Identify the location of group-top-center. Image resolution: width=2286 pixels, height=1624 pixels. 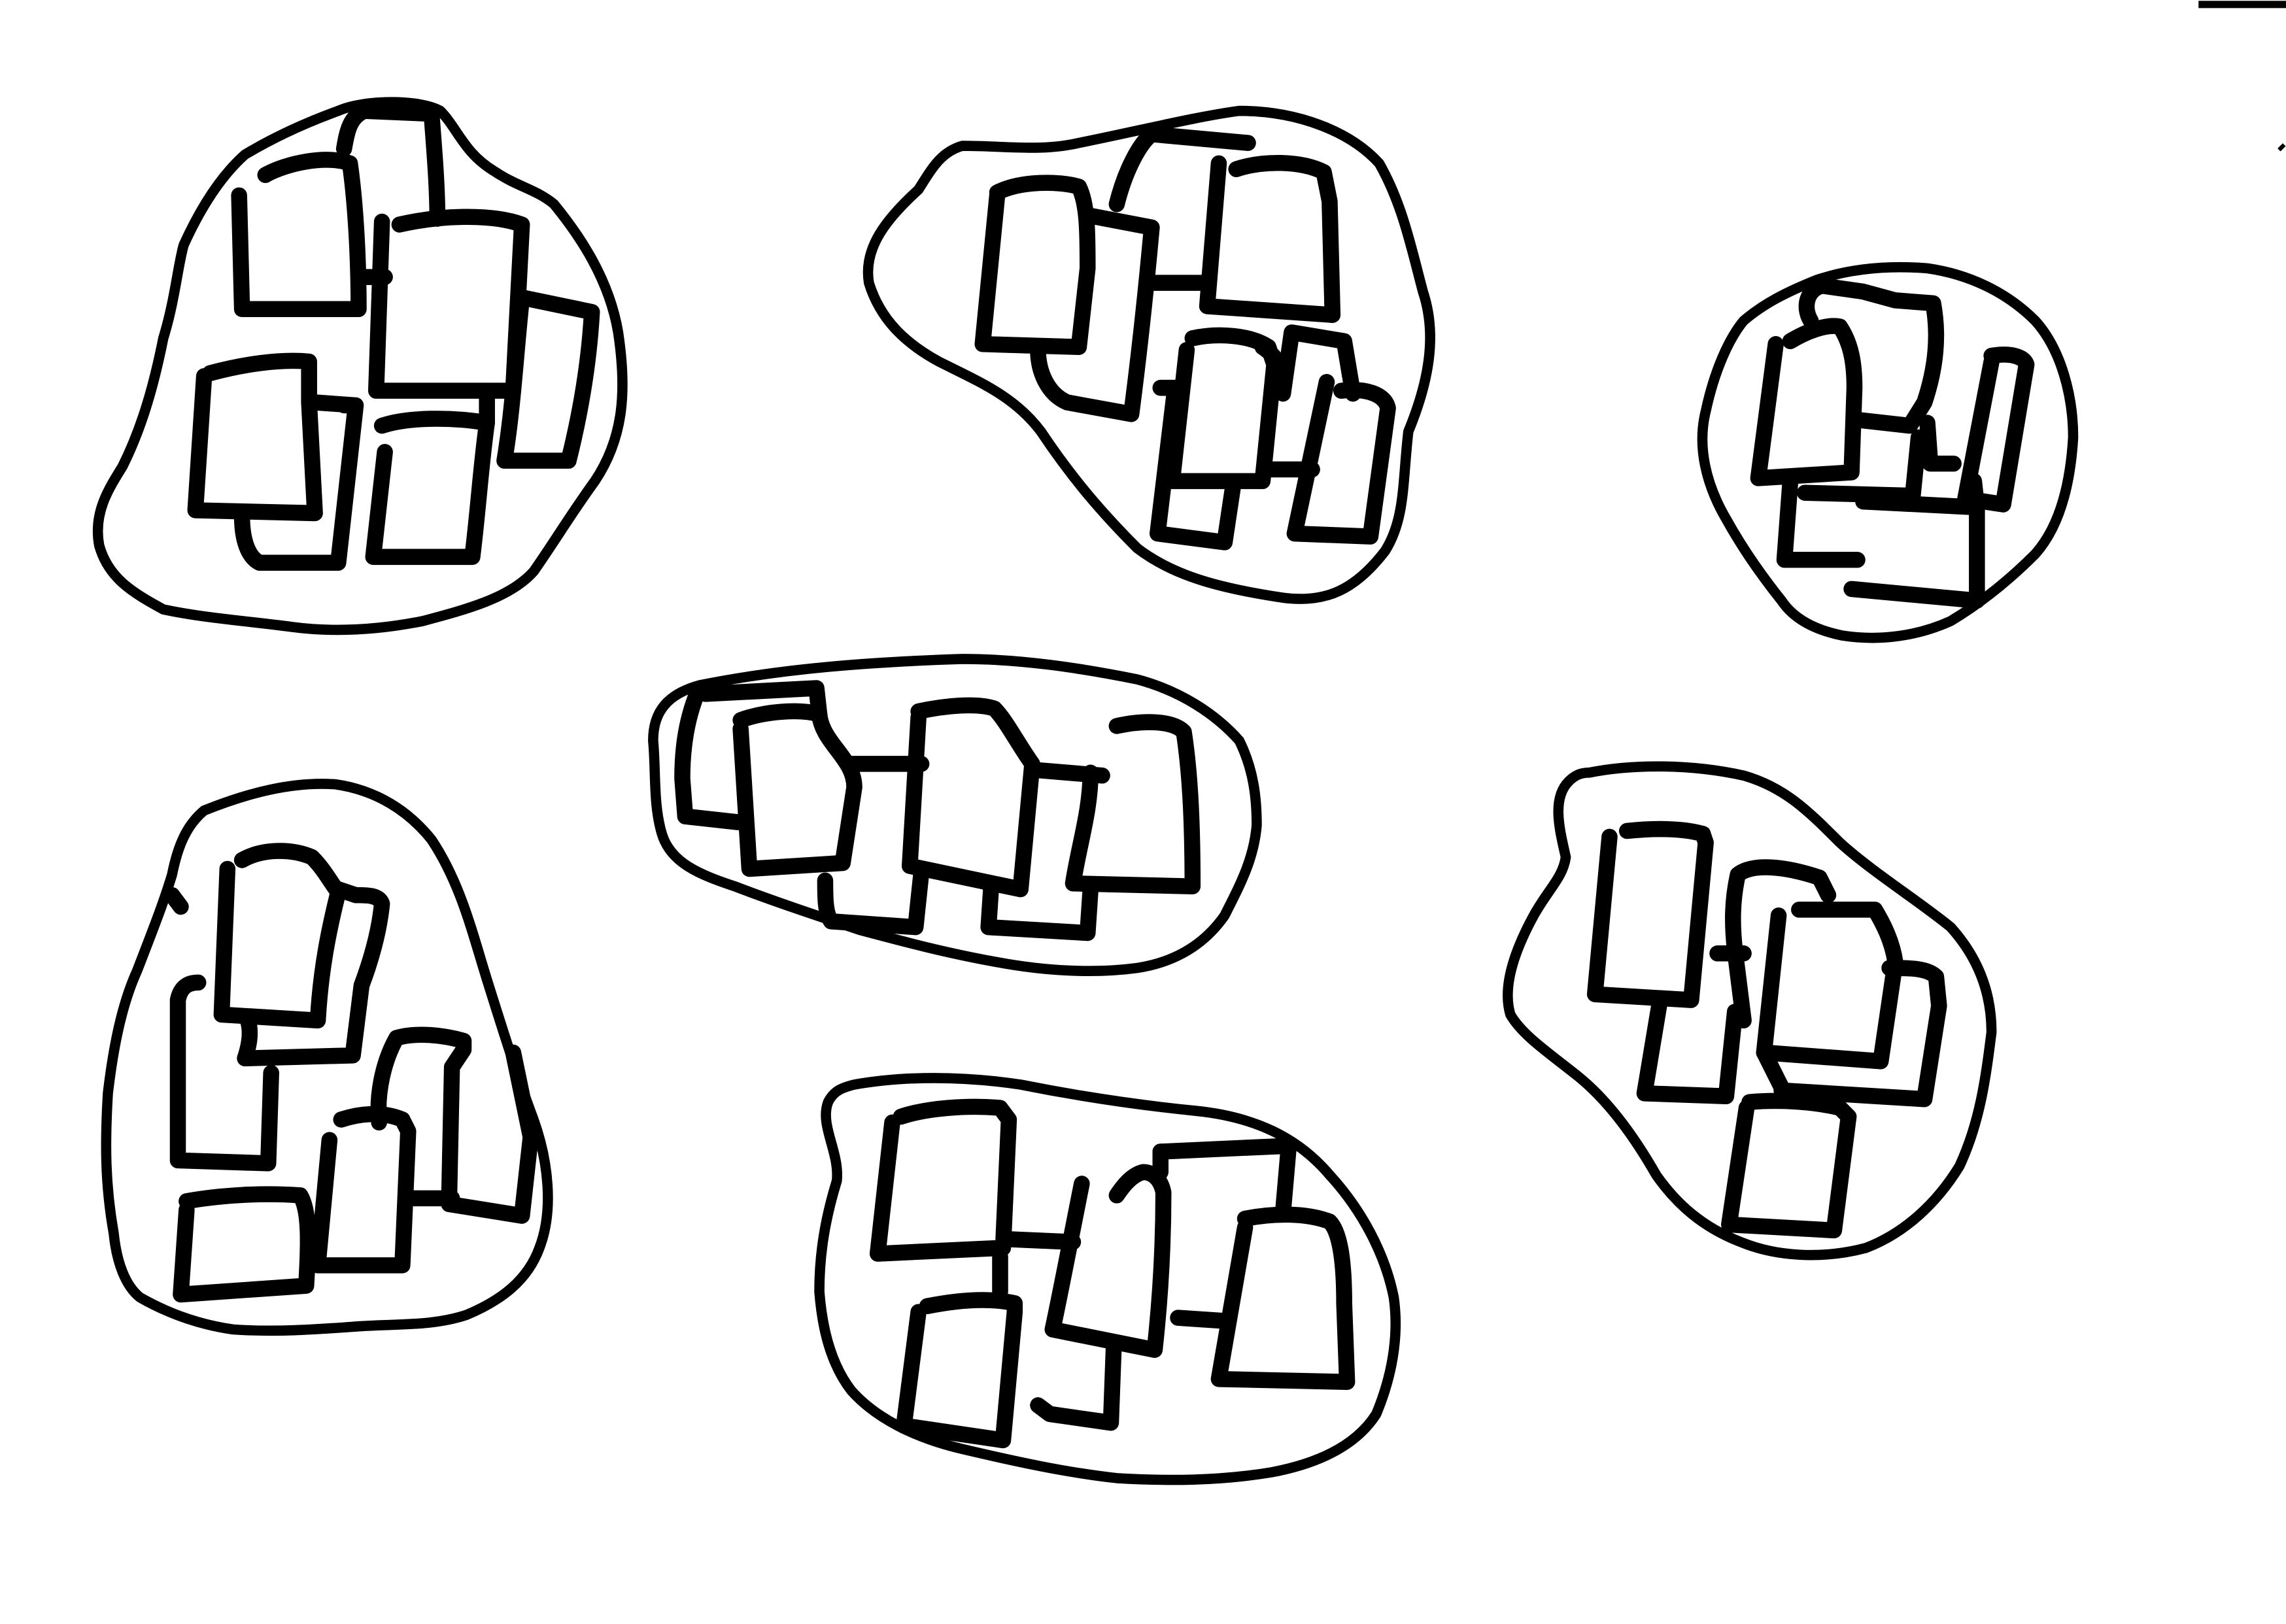
(1148, 354).